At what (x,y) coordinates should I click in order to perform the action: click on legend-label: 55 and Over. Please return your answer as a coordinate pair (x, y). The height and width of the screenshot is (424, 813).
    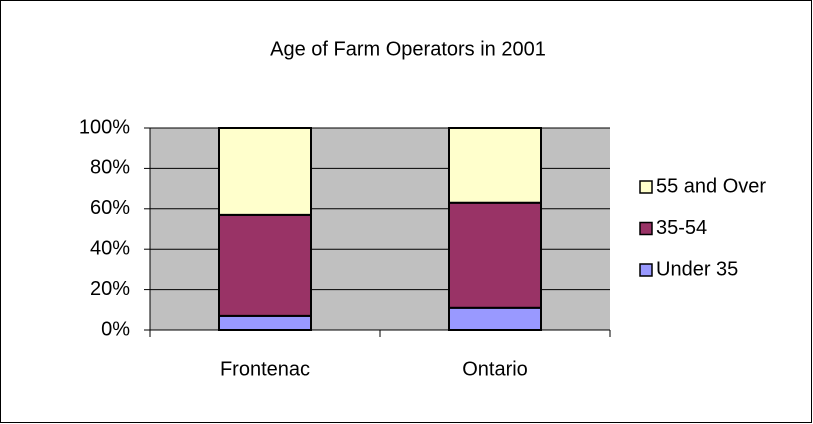
    Looking at the image, I should click on (711, 186).